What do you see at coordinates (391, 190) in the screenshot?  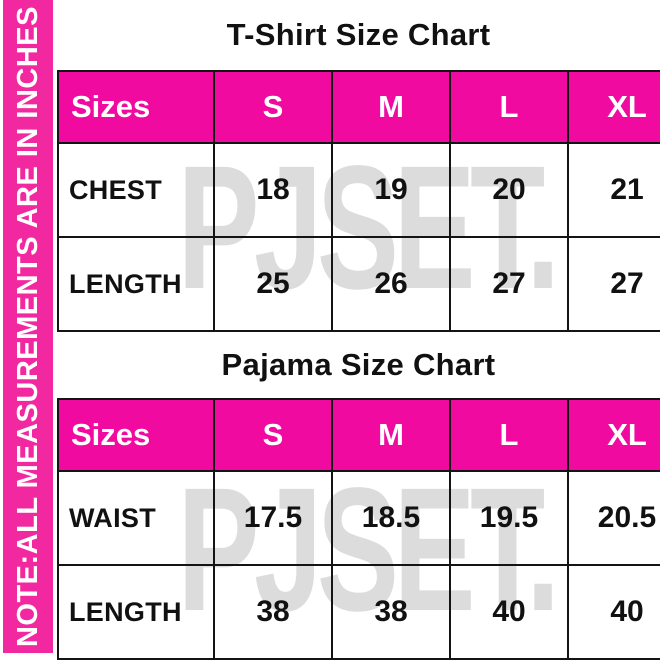 I see `value-cell: 19` at bounding box center [391, 190].